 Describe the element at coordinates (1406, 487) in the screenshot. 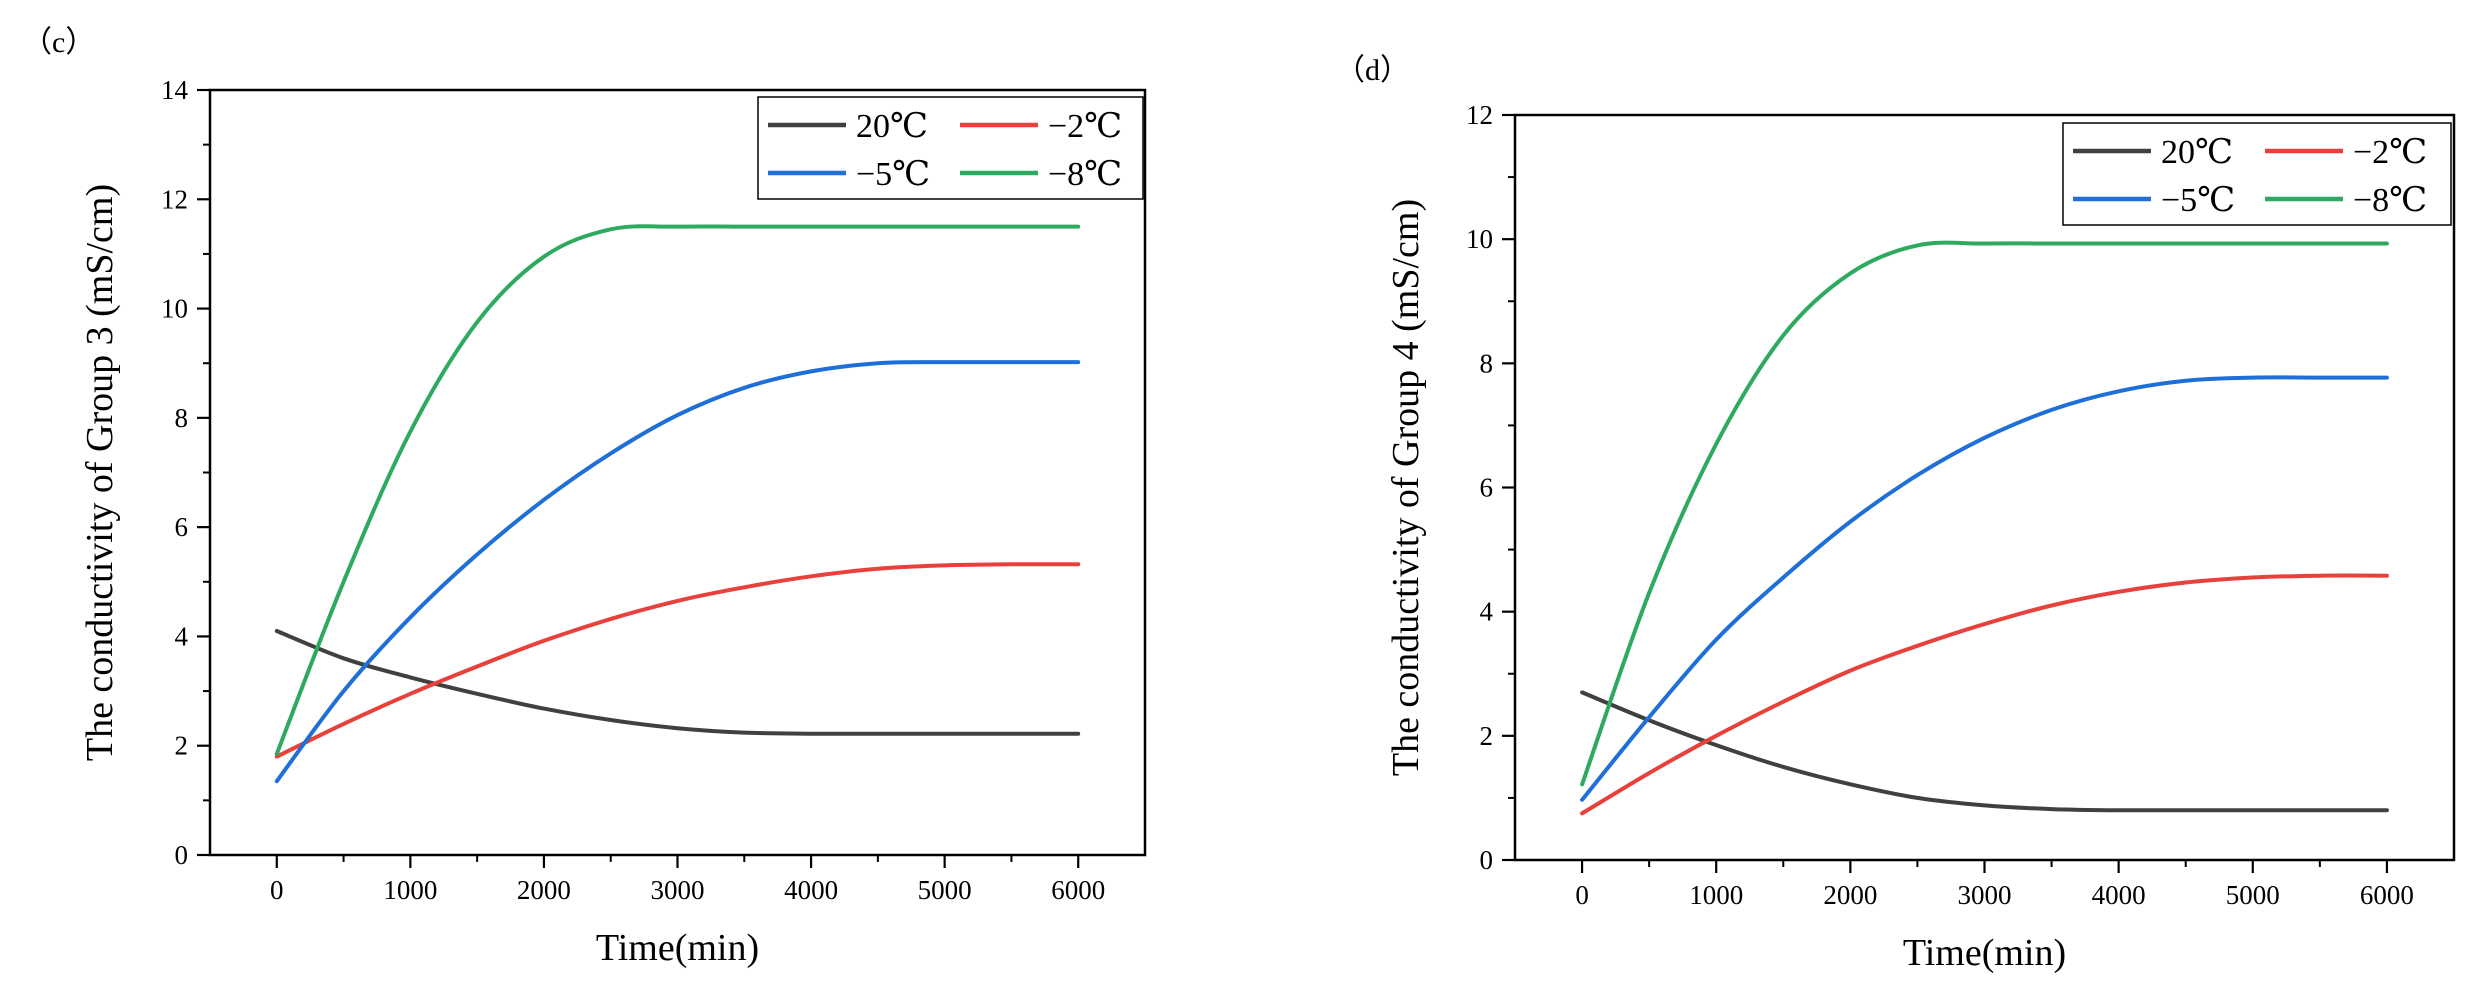

I see `y-axis-title: The conductivity of Group 4 (mS/cm)` at that location.